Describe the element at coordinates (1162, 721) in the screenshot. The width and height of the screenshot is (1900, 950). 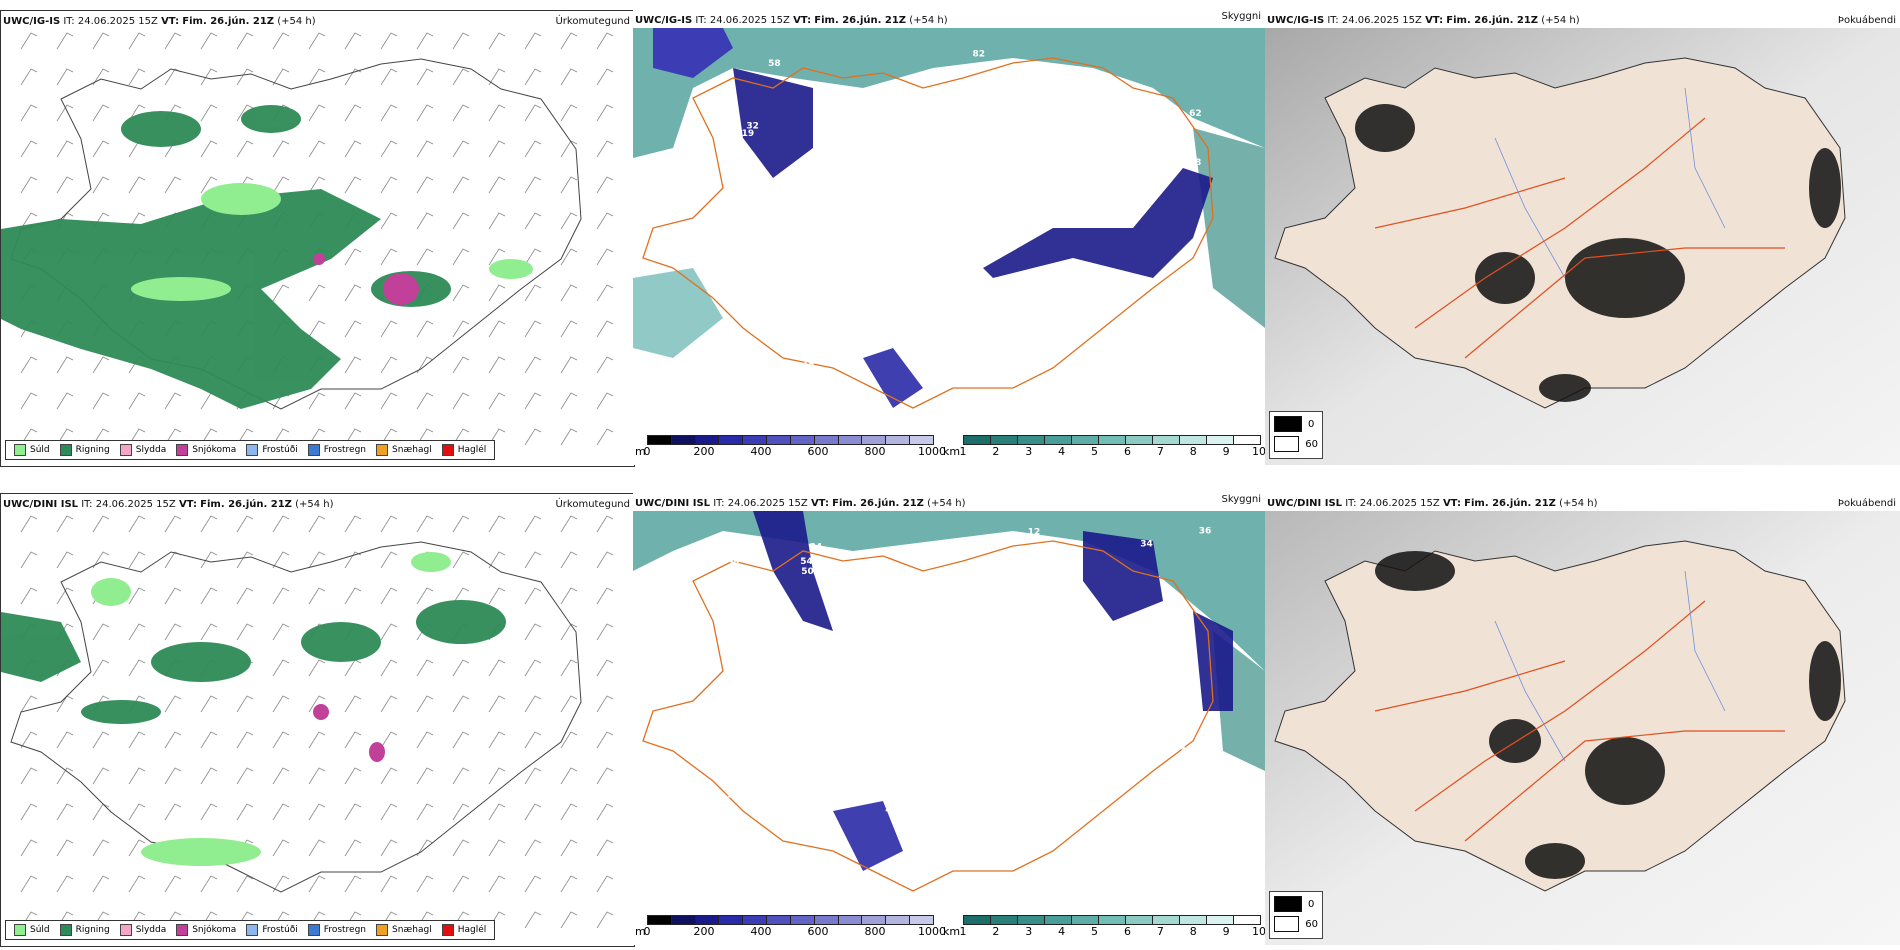
I see `cloudbase-label: 329` at that location.